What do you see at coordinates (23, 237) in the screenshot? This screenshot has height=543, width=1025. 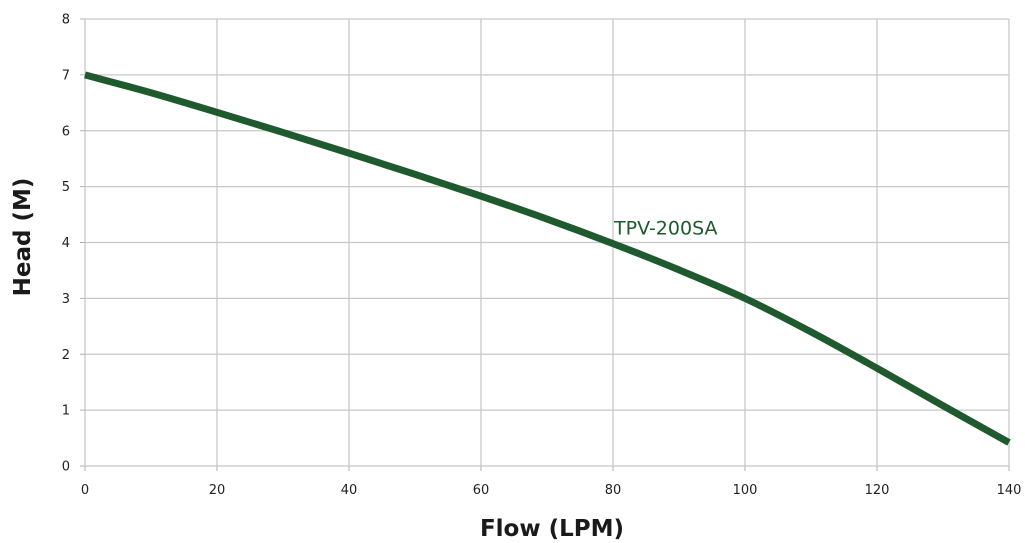 I see `y-axis-title: Head (M)` at bounding box center [23, 237].